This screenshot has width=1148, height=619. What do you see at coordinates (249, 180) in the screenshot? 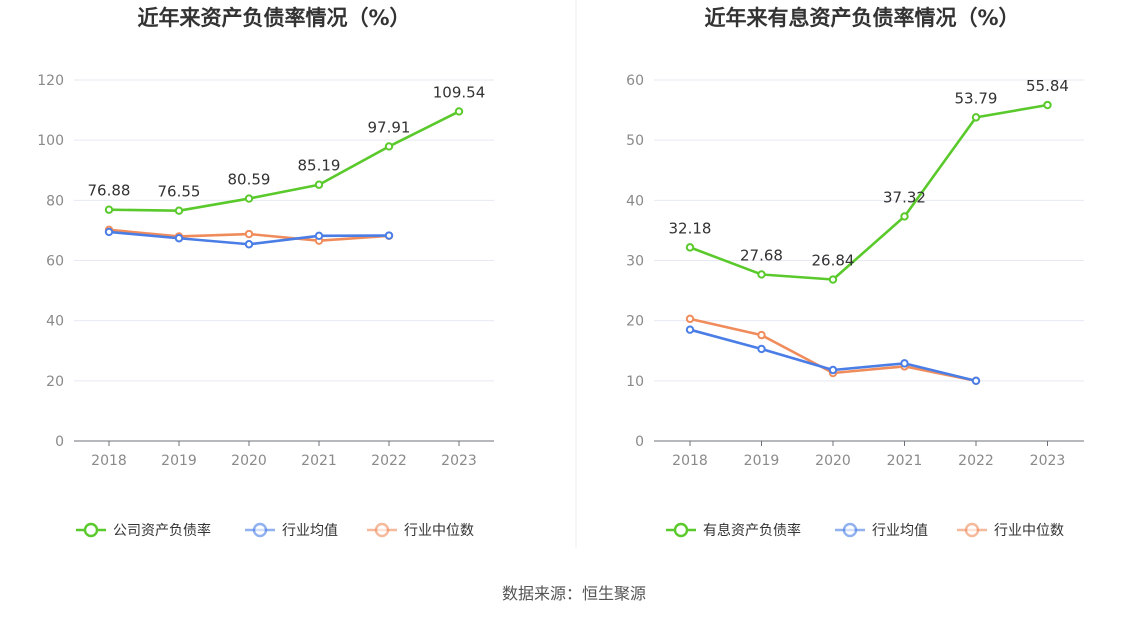
I see `data-label: 80.59` at bounding box center [249, 180].